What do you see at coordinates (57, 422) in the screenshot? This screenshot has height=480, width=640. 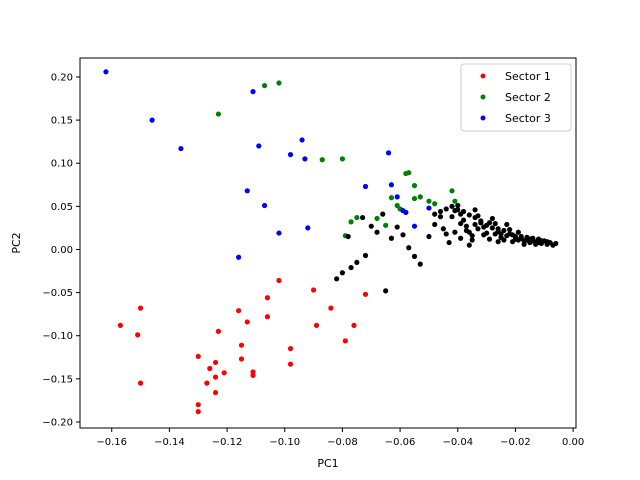 I see `y-tick-label: −0.20` at bounding box center [57, 422].